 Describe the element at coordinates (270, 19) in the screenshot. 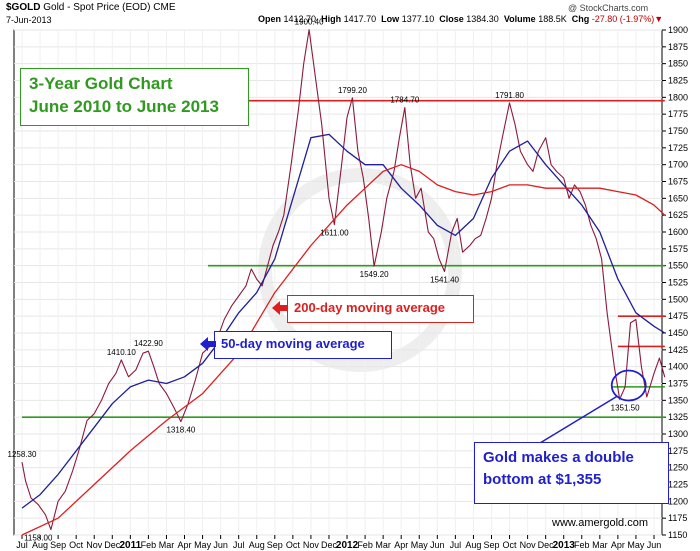

I see `open-label: Open` at that location.